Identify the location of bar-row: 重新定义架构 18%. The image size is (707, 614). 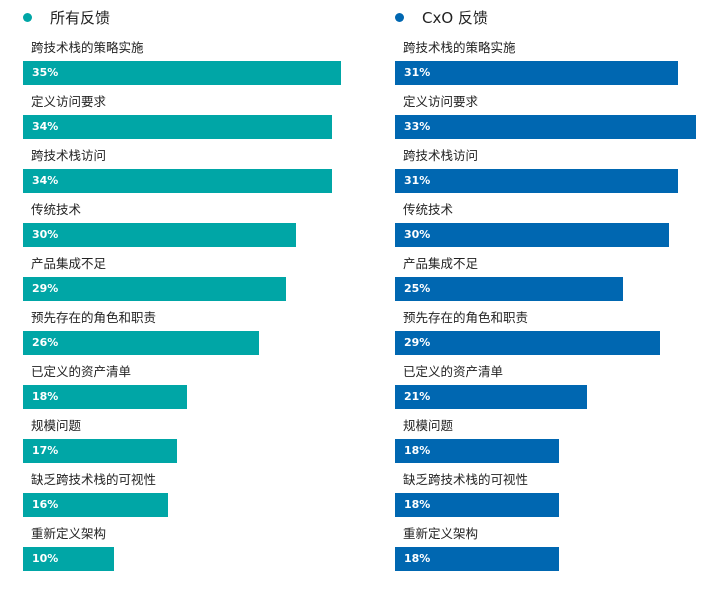
(539, 547).